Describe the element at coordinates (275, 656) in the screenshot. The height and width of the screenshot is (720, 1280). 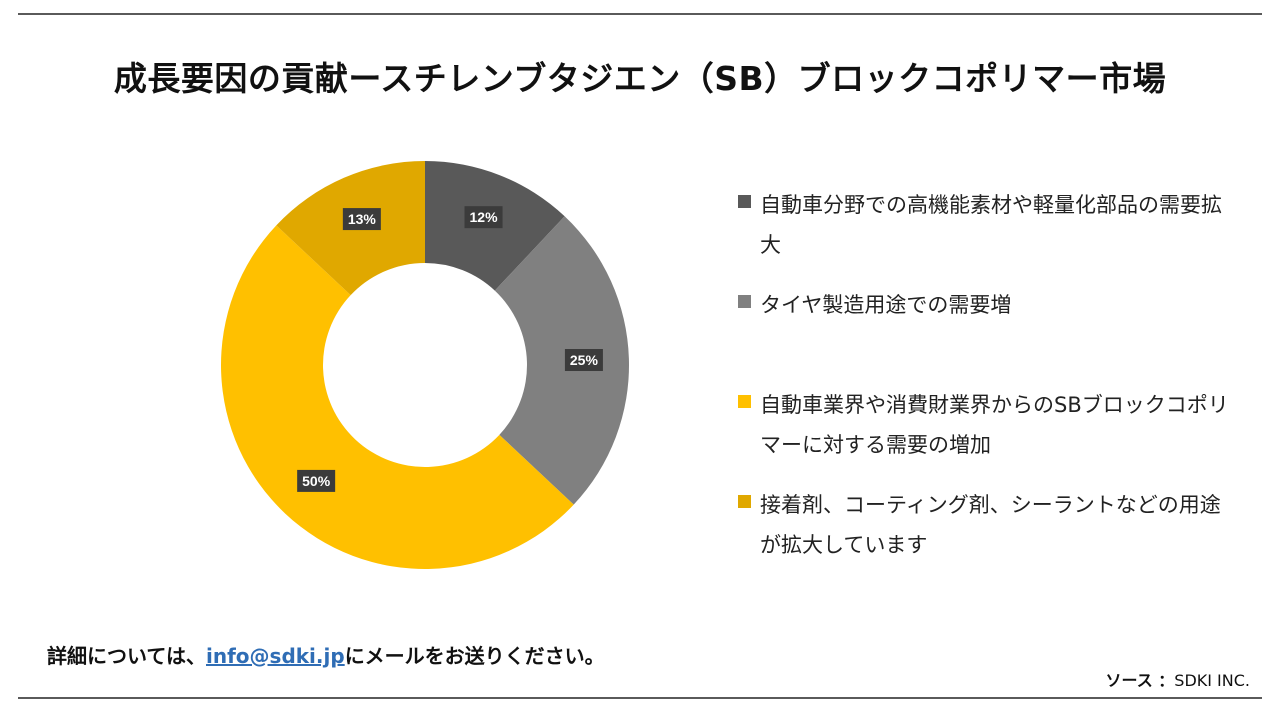
I see `email-link: info@sdki.jp` at that location.